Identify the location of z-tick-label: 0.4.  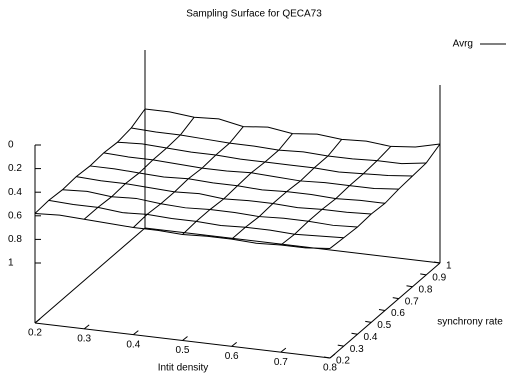
(15, 192).